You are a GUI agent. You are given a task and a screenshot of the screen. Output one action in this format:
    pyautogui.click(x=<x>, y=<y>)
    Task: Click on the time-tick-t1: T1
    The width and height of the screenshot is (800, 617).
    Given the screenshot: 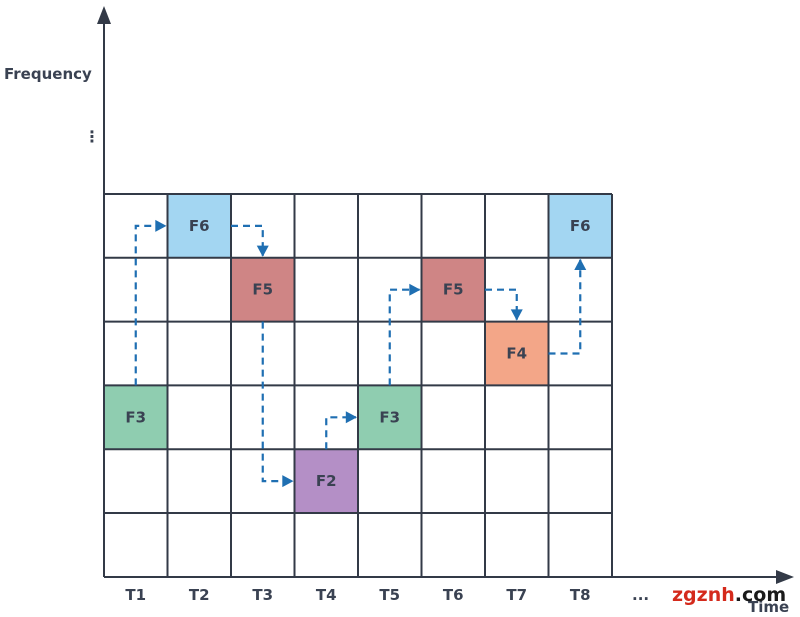 What is the action you would take?
    pyautogui.click(x=135, y=595)
    